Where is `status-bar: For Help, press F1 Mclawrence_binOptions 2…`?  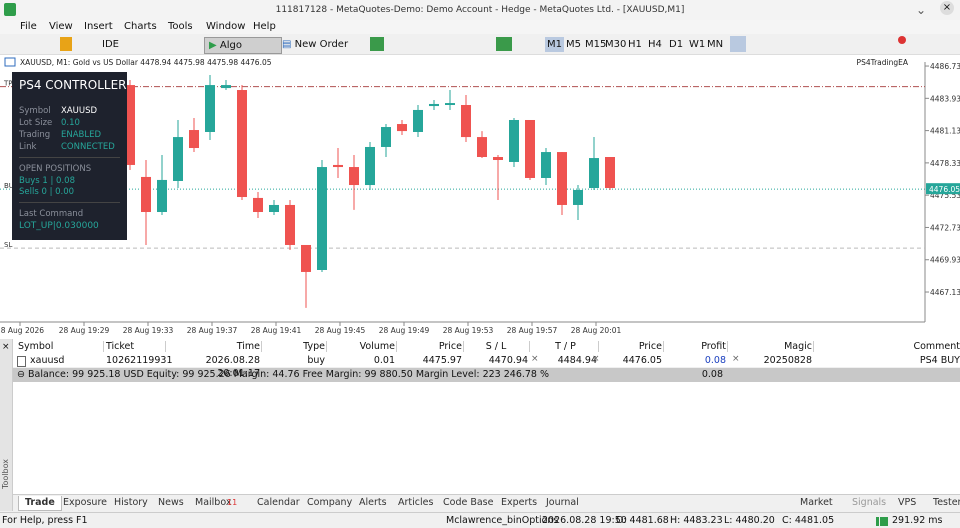
status-bar: For Help, press F1 Mclawrence_binOptions 2… is located at coordinates (480, 520).